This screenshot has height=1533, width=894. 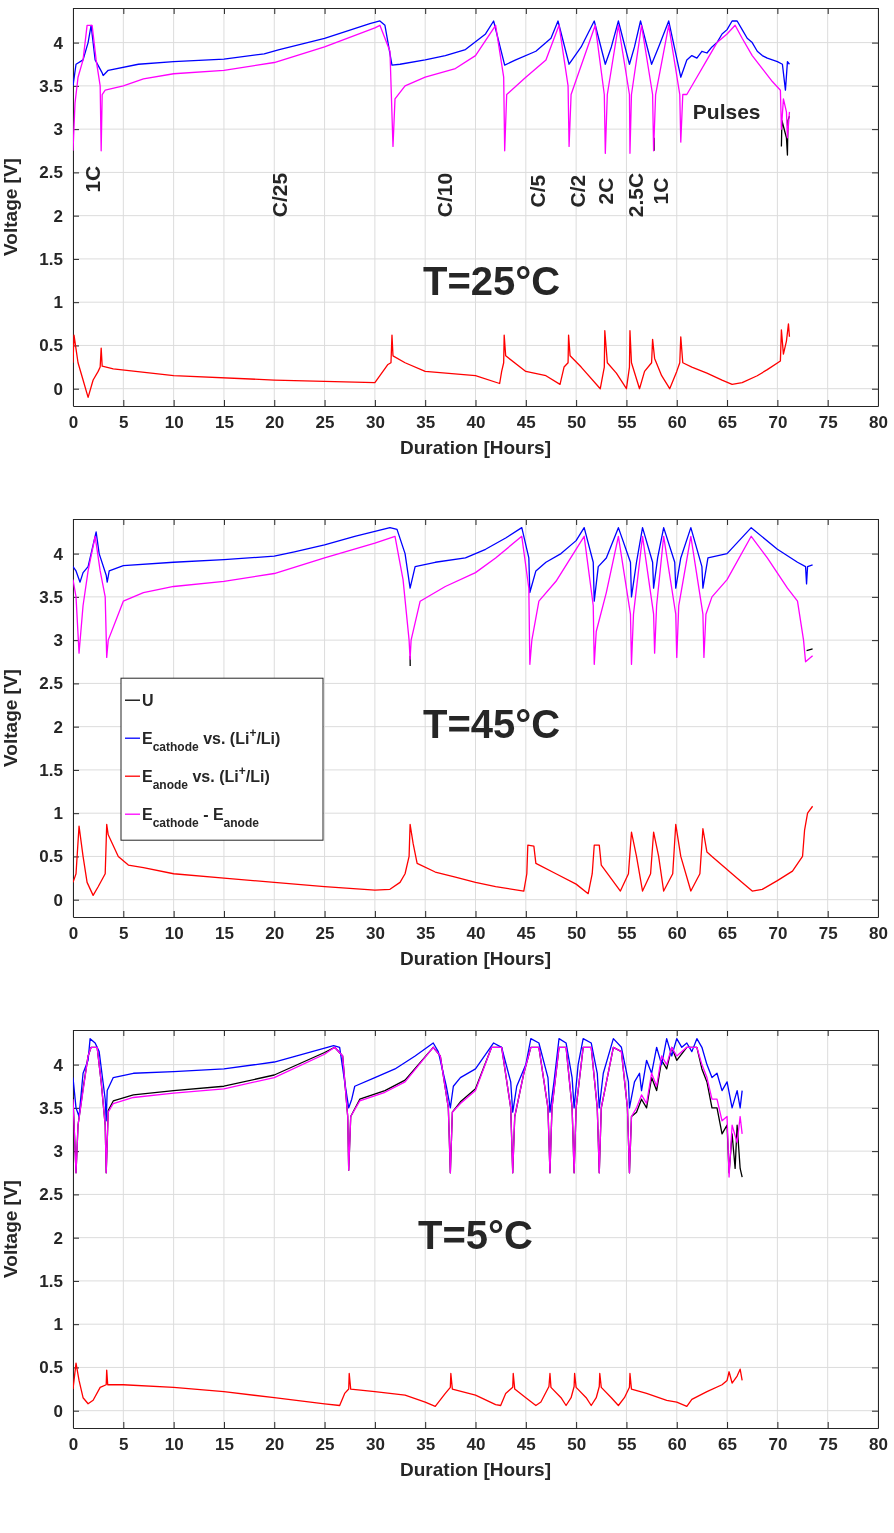 What do you see at coordinates (148, 701) in the screenshot?
I see `legend-label: U` at bounding box center [148, 701].